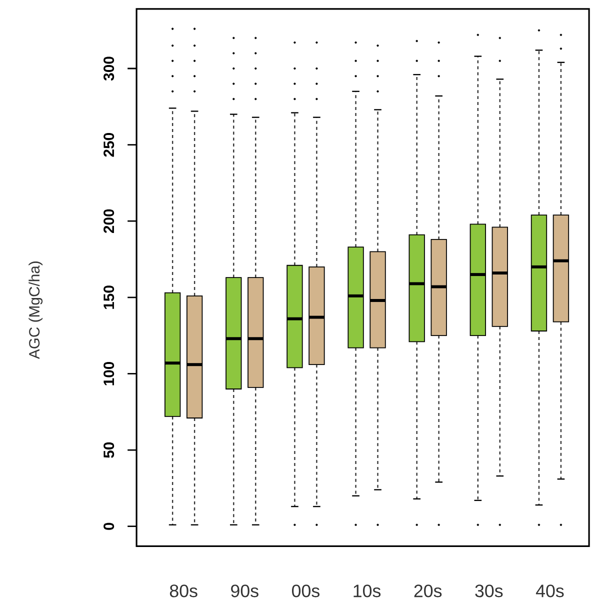 This screenshot has height=609, width=591. What do you see at coordinates (306, 591) in the screenshot?
I see `x-tick-label: 00s` at bounding box center [306, 591].